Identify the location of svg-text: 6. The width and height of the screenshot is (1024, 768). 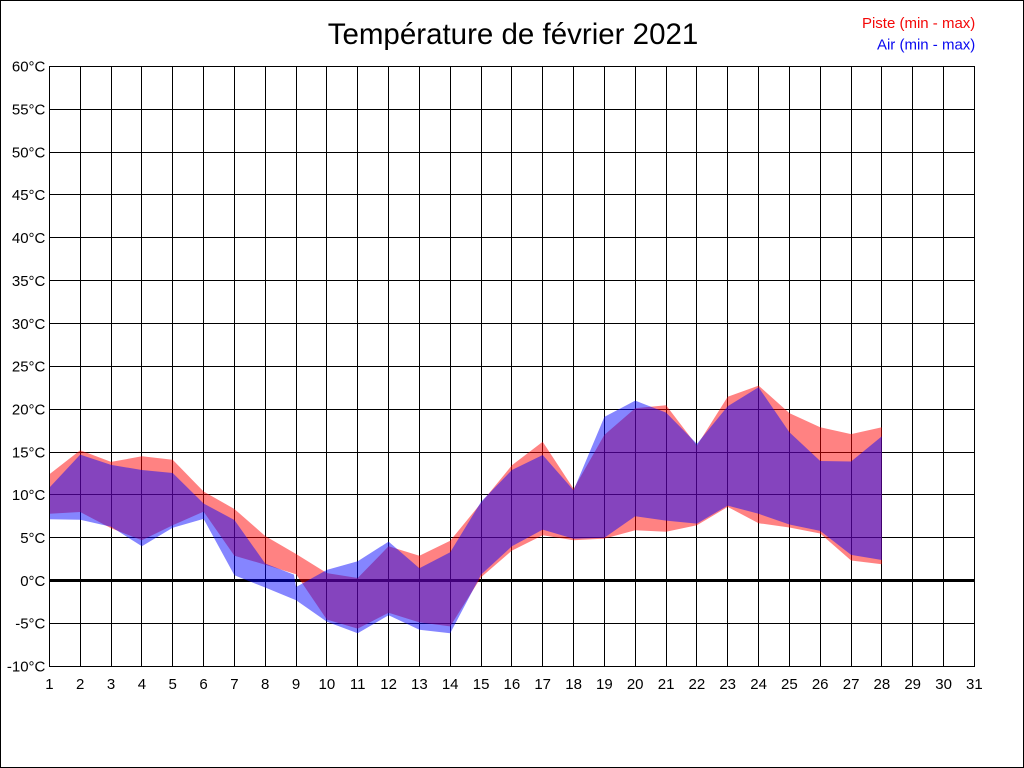
(203, 684).